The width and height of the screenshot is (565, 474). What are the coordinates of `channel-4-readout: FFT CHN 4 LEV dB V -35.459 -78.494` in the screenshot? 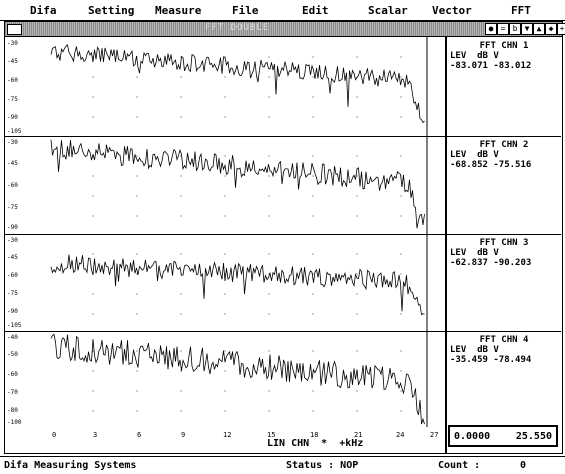 It's located at (504, 377).